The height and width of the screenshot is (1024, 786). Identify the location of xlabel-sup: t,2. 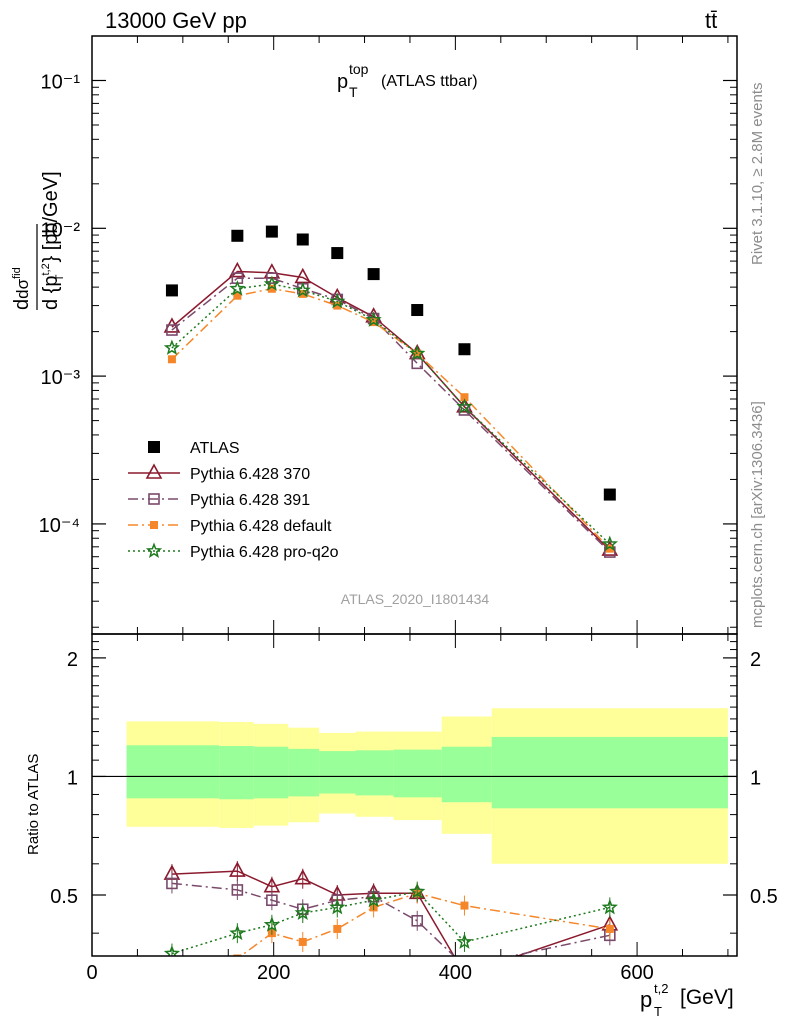
(661, 988).